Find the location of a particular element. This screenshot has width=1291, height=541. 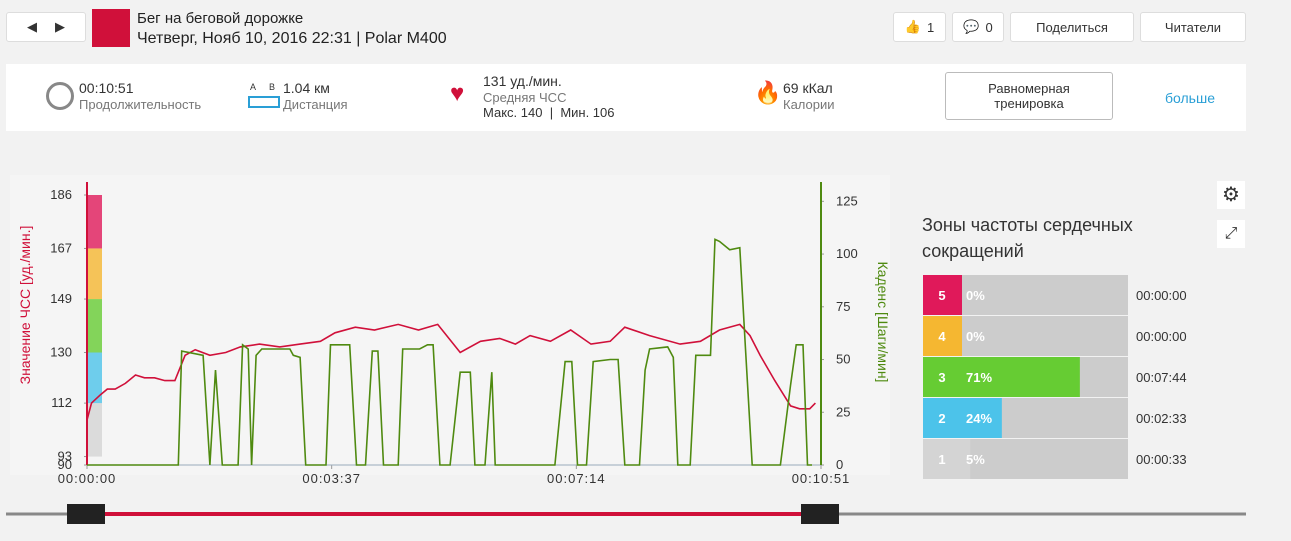

duration-label: Продолжительность is located at coordinates (140, 104).